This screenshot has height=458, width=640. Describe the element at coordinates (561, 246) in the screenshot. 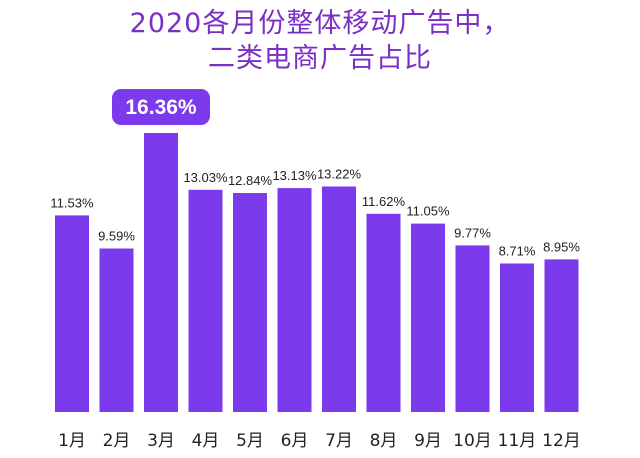

I see `bar-label-12: 8.95%` at that location.